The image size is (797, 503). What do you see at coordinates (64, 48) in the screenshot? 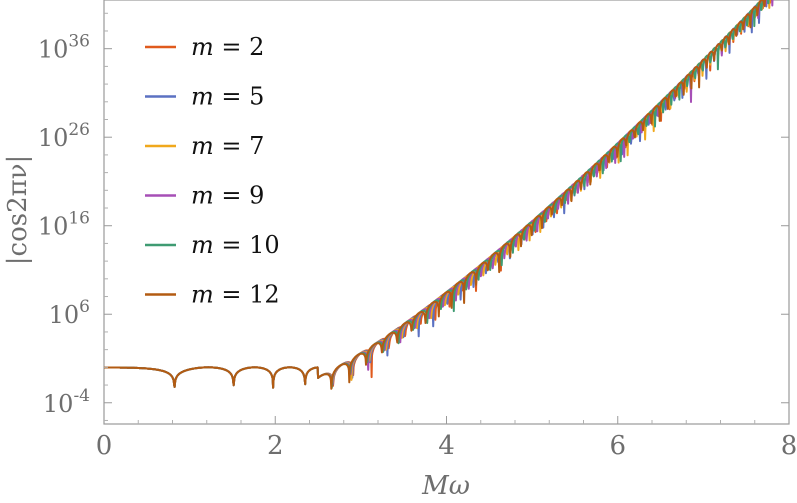
I see `y-tick-label: 10³⁶` at bounding box center [64, 48].